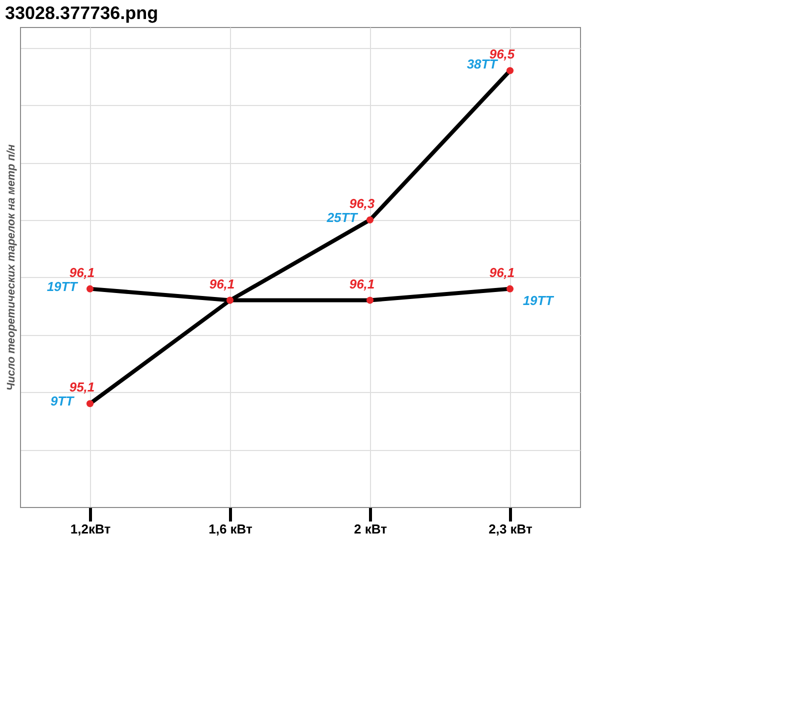 The height and width of the screenshot is (708, 804). I want to click on x-tick-label: 2,3 кВт, so click(510, 529).